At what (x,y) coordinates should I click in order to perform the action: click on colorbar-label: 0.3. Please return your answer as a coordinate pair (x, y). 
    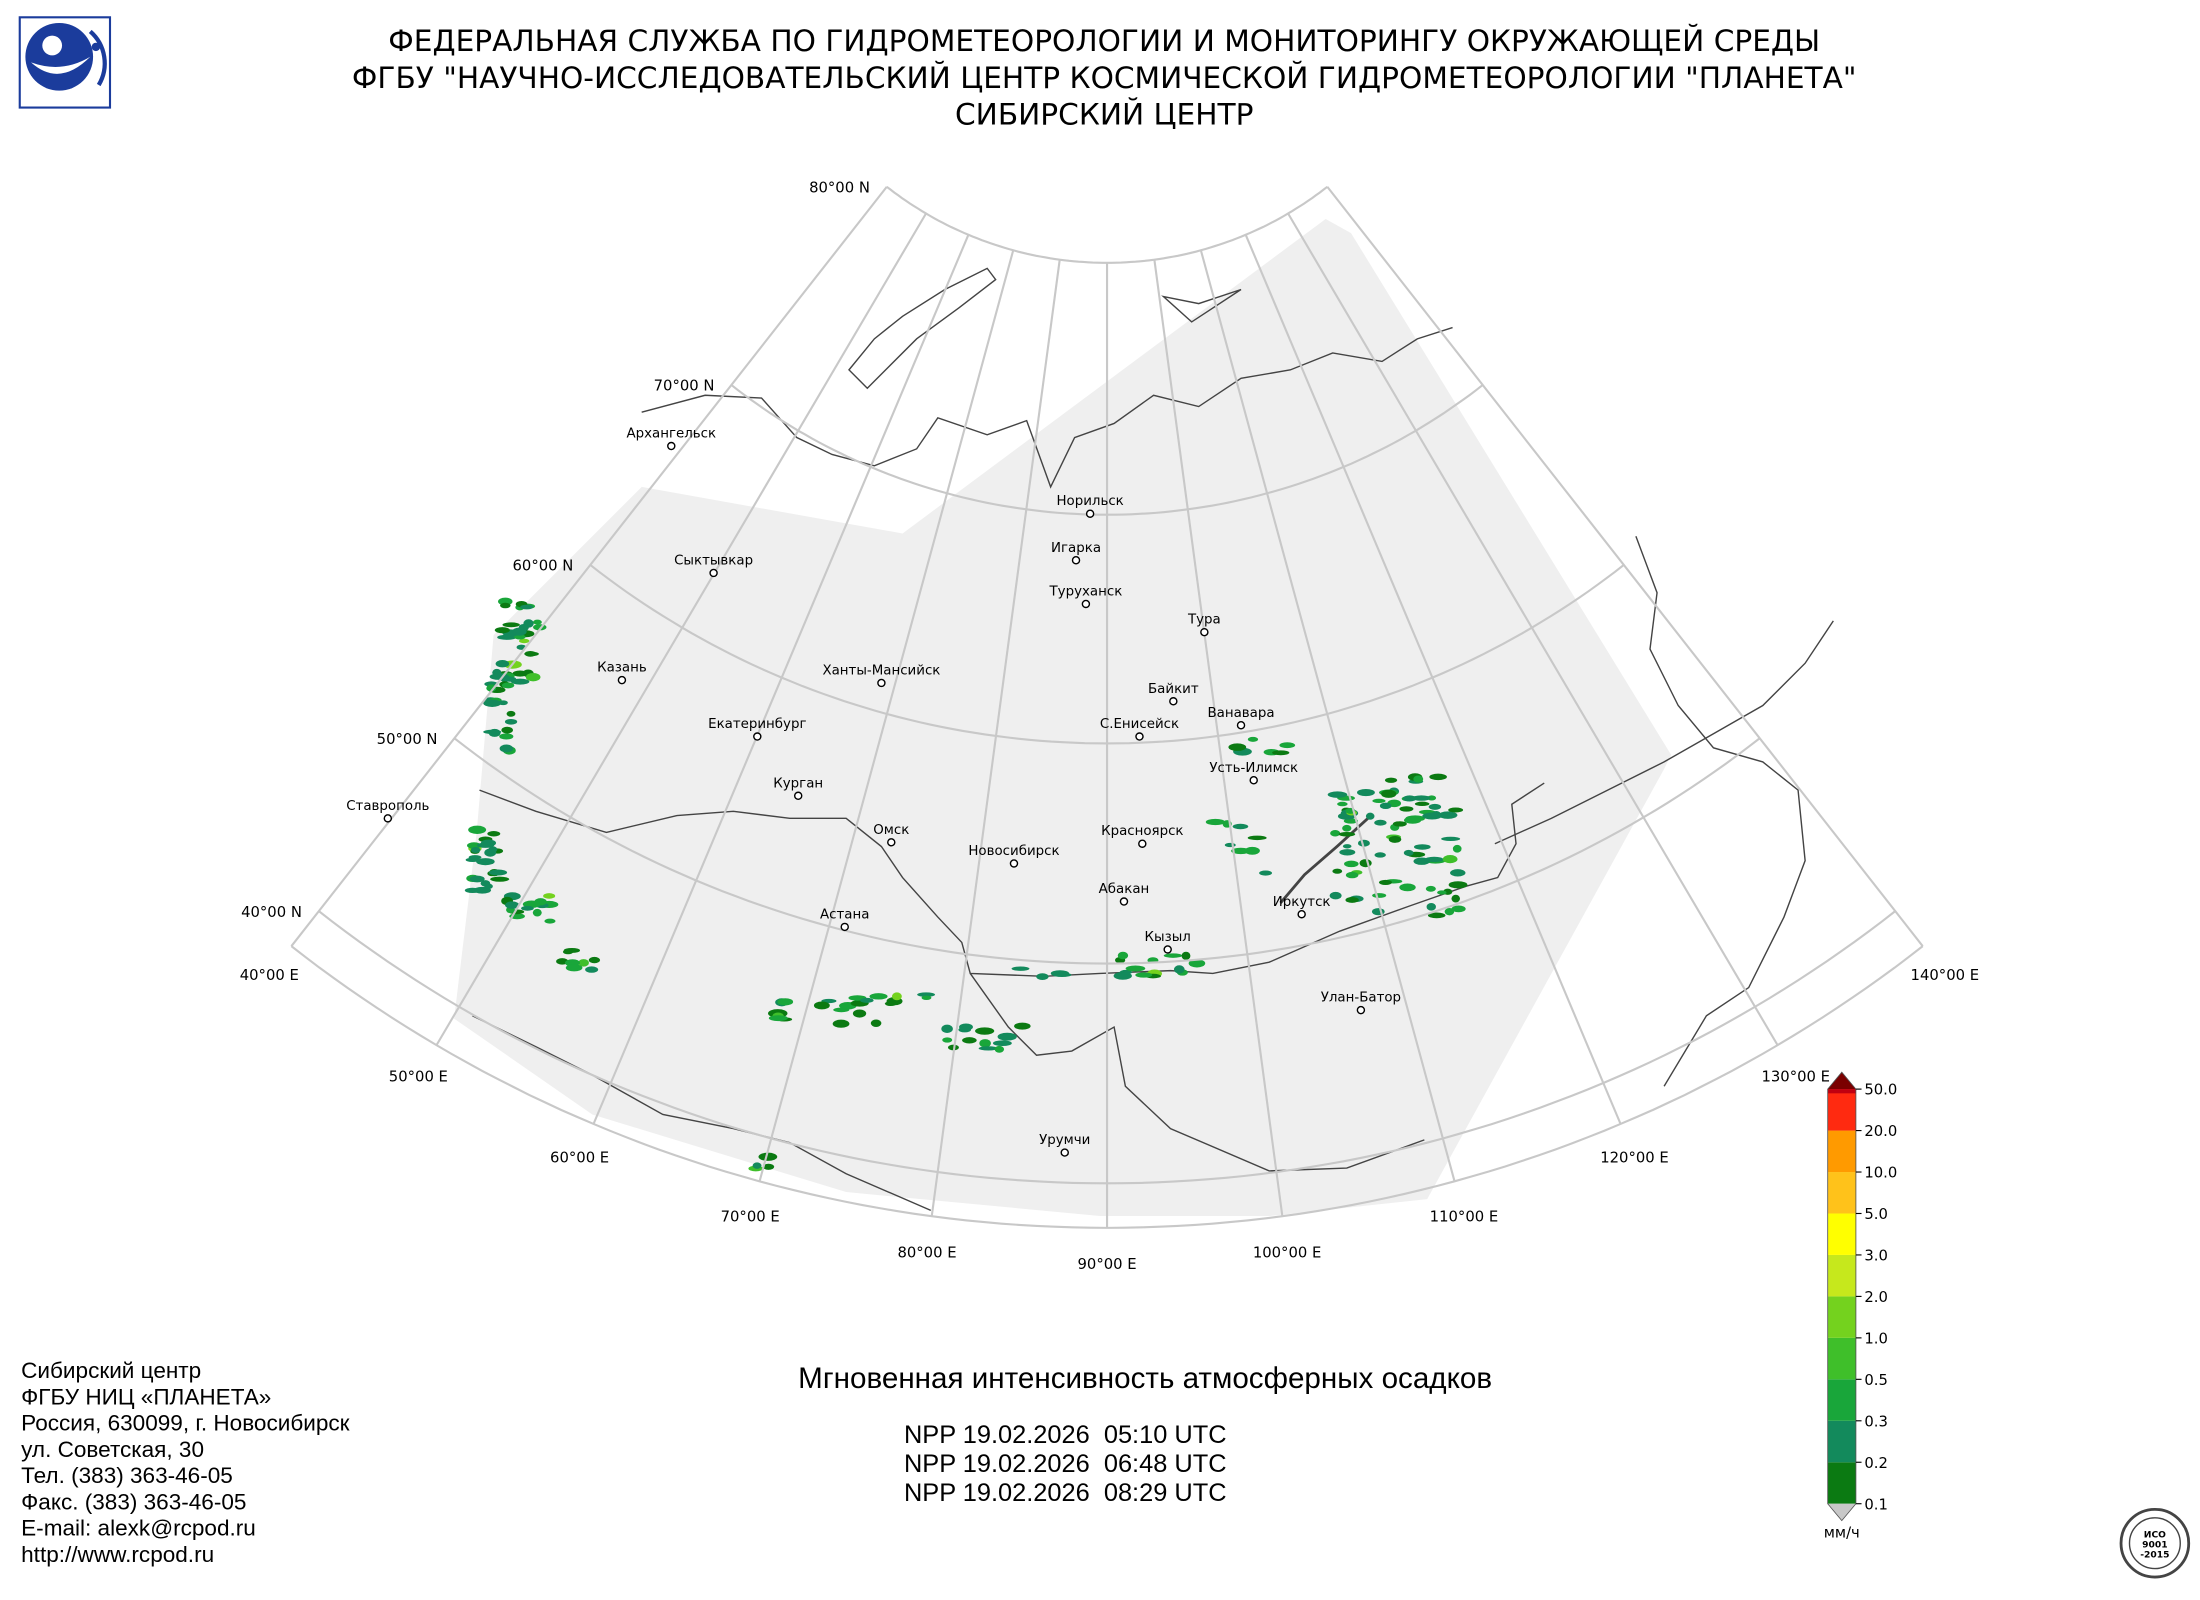
    Looking at the image, I should click on (1876, 1421).